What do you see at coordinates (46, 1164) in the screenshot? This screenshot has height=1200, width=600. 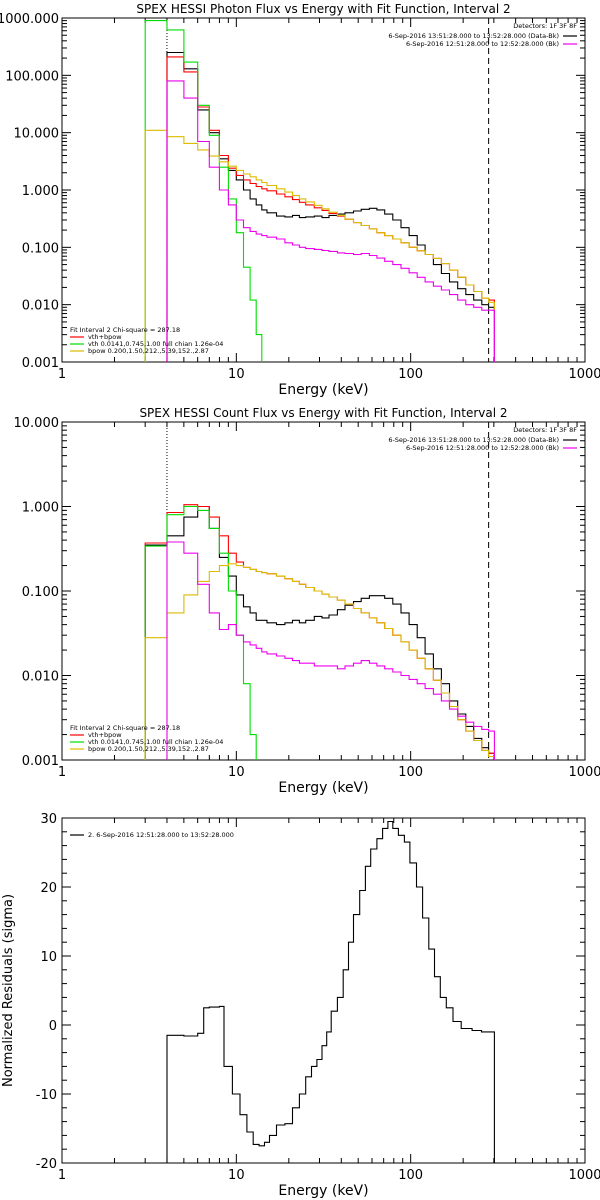 I see `y-tick-label: -20` at bounding box center [46, 1164].